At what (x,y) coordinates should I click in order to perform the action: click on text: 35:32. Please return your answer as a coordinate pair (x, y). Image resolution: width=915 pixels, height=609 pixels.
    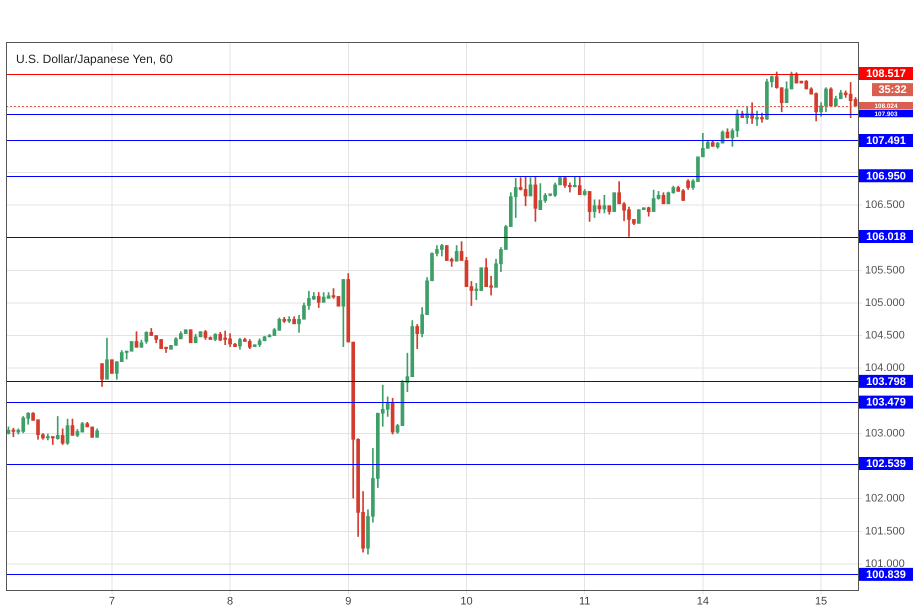
    Looking at the image, I should click on (892, 90).